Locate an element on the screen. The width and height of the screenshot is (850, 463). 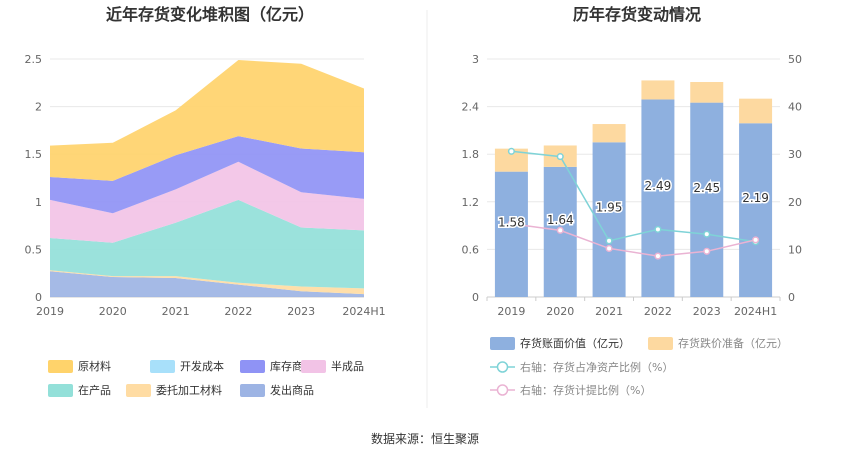
right-x-tick: 2020 is located at coordinates (560, 311).